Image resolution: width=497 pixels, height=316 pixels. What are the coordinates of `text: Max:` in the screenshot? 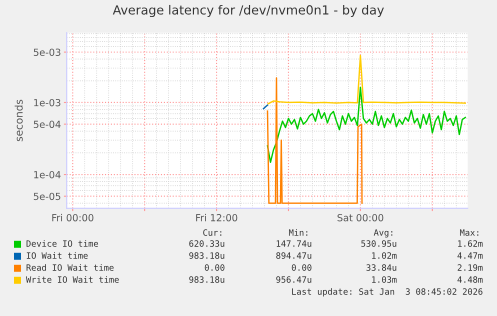 It's located at (469, 232).